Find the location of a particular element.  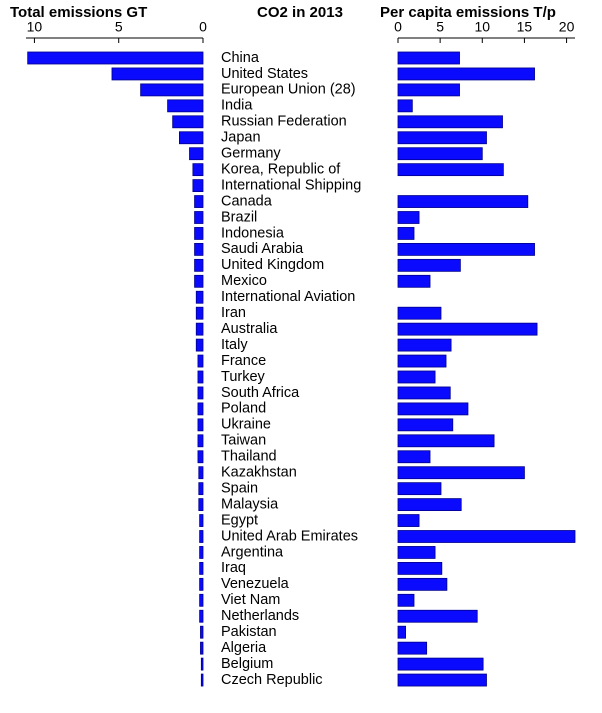

category-label: Belgium is located at coordinates (247, 664).